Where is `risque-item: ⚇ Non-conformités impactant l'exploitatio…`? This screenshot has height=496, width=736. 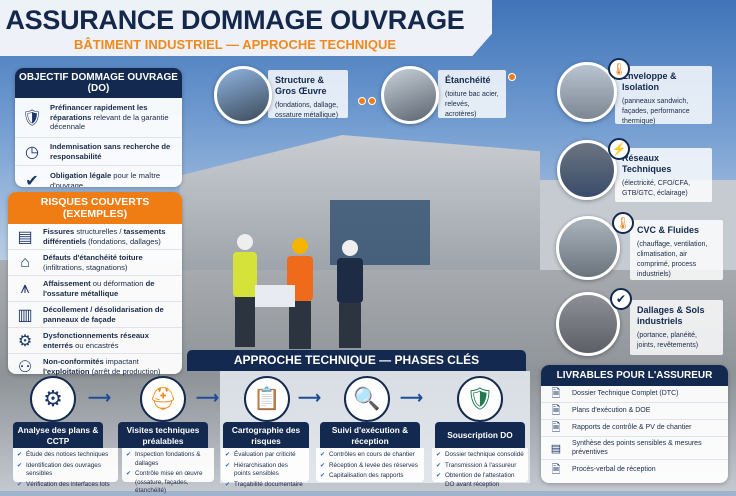 risque-item: ⚇ Non-conformités impactant l'exploitatio… is located at coordinates (95, 367).